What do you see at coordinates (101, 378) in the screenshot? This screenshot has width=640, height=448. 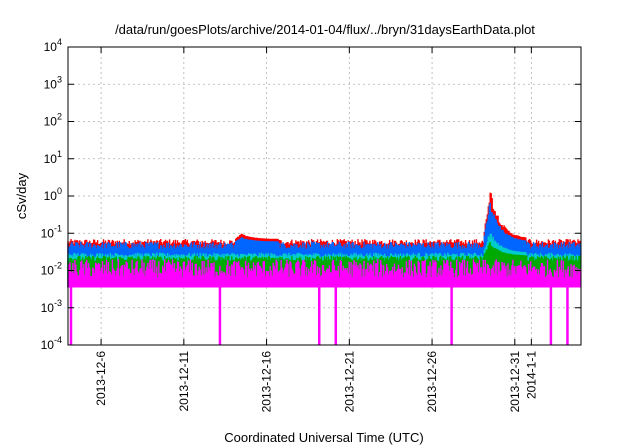 I see `x-tick-label: 2013-12-6` at bounding box center [101, 378].